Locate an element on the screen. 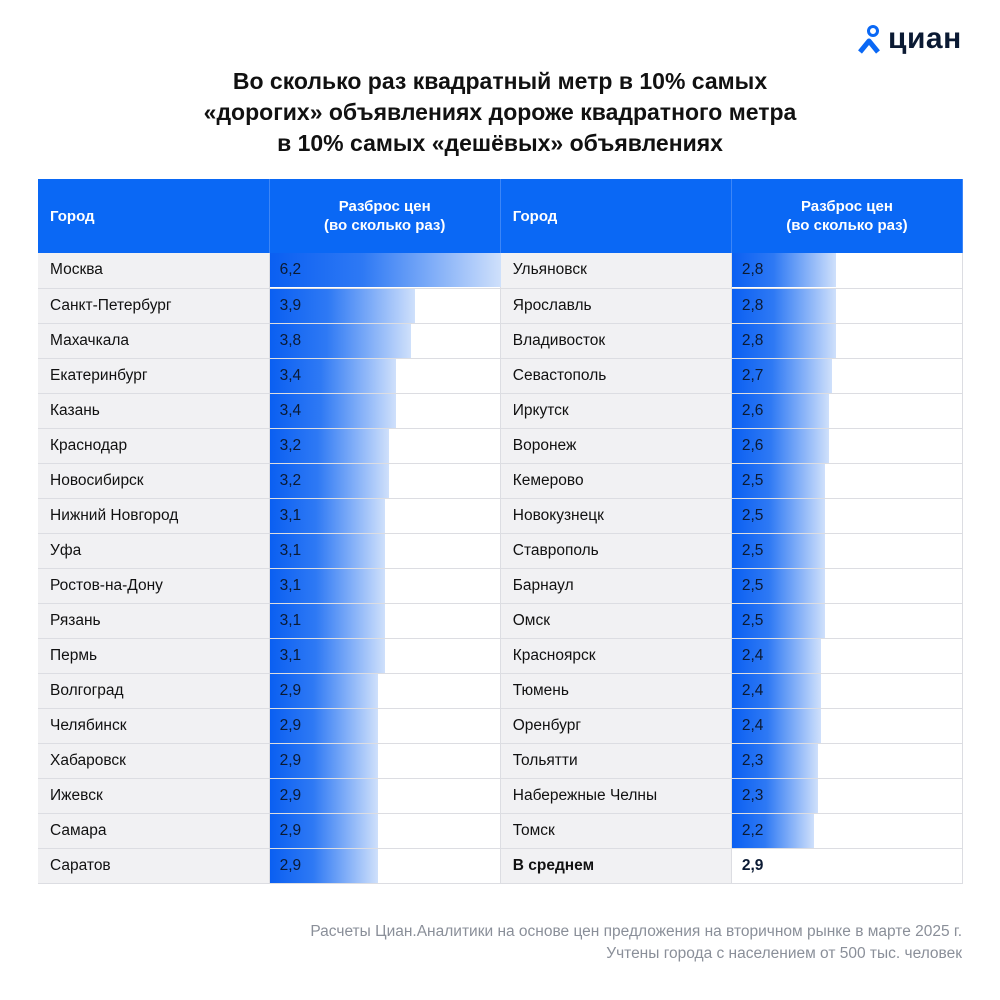 This screenshot has height=1000, width=1000. city-cell: Ставрополь is located at coordinates (616, 551).